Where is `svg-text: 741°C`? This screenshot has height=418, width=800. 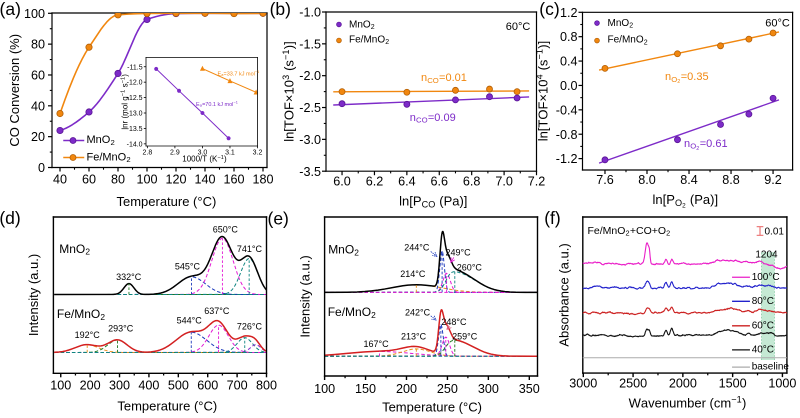
svg-text: 741°C is located at coordinates (250, 249).